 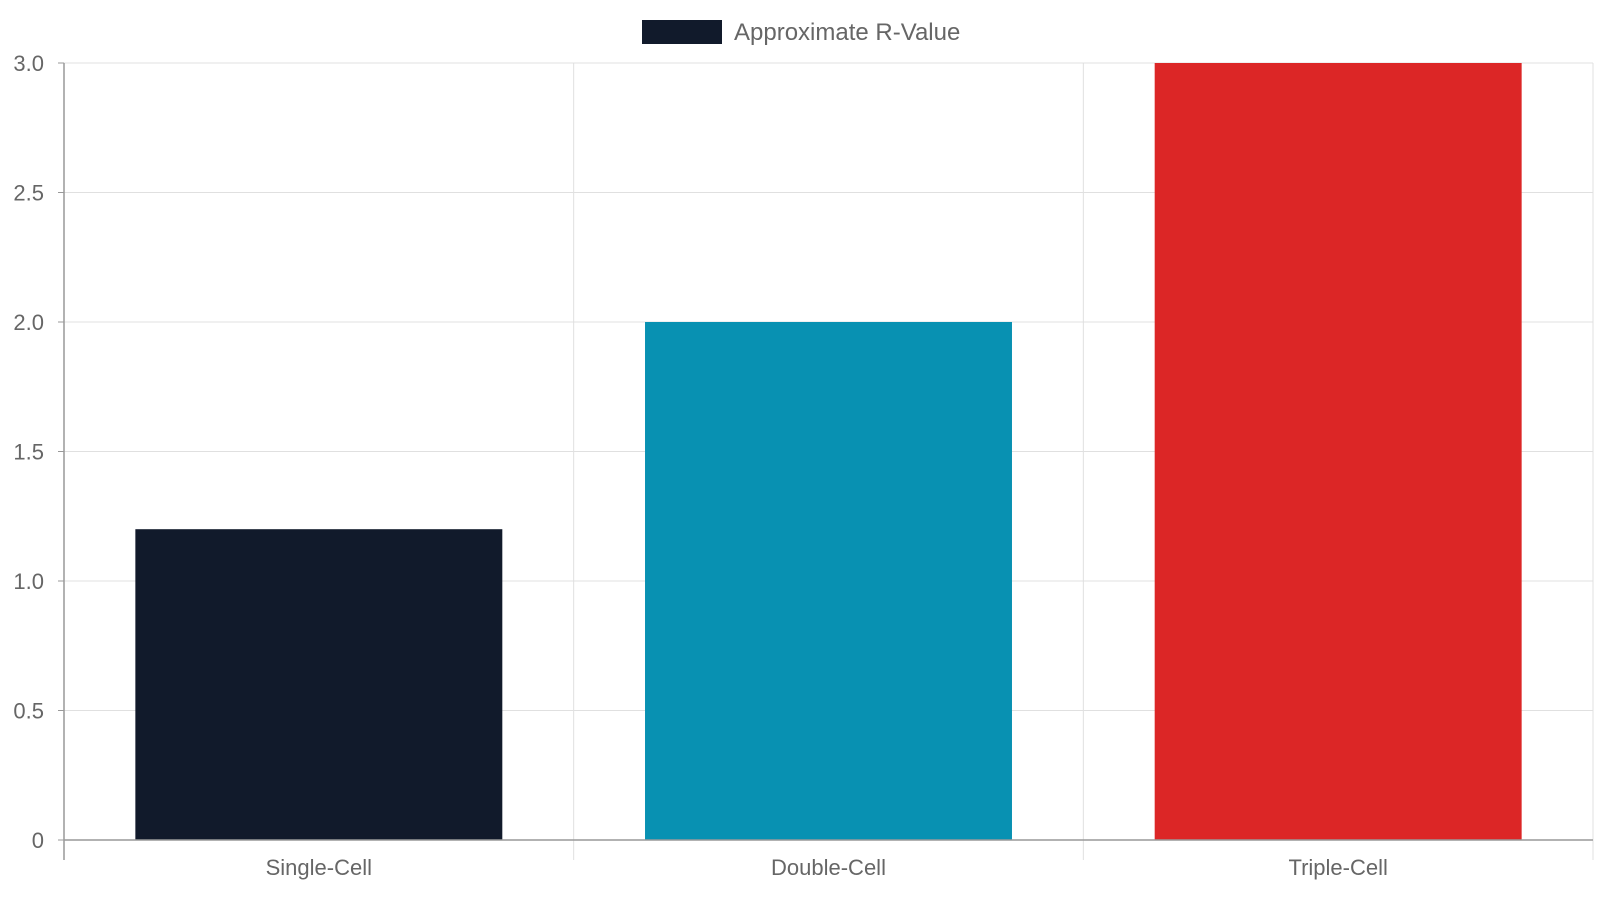 What do you see at coordinates (828, 581) in the screenshot?
I see `bar-double-cell` at bounding box center [828, 581].